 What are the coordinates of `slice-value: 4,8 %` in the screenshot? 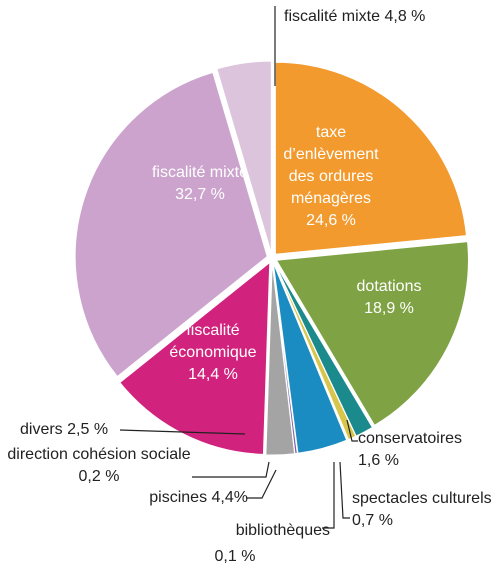 It's located at (405, 16).